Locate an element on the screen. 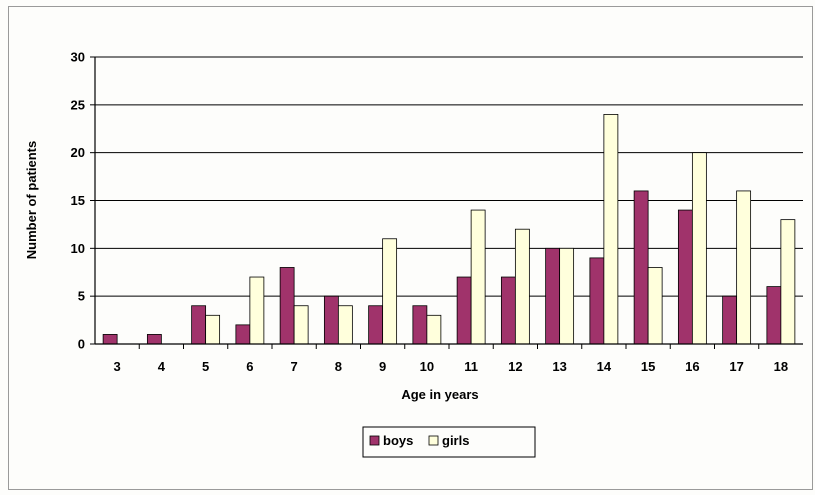 The width and height of the screenshot is (815, 495). legend-box is located at coordinates (449, 442).